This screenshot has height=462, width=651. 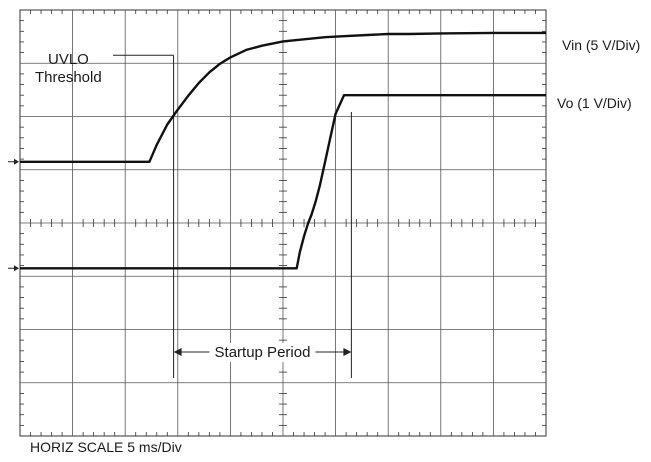 I want to click on startup-period-label: Startup Period, so click(x=263, y=352).